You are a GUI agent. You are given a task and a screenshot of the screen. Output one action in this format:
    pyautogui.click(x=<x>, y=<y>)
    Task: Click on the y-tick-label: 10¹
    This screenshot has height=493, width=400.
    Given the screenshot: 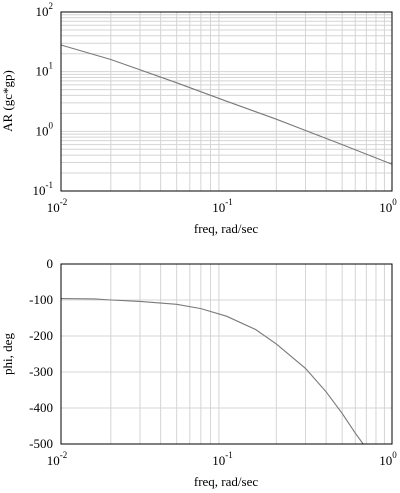 What is the action you would take?
    pyautogui.click(x=45, y=70)
    